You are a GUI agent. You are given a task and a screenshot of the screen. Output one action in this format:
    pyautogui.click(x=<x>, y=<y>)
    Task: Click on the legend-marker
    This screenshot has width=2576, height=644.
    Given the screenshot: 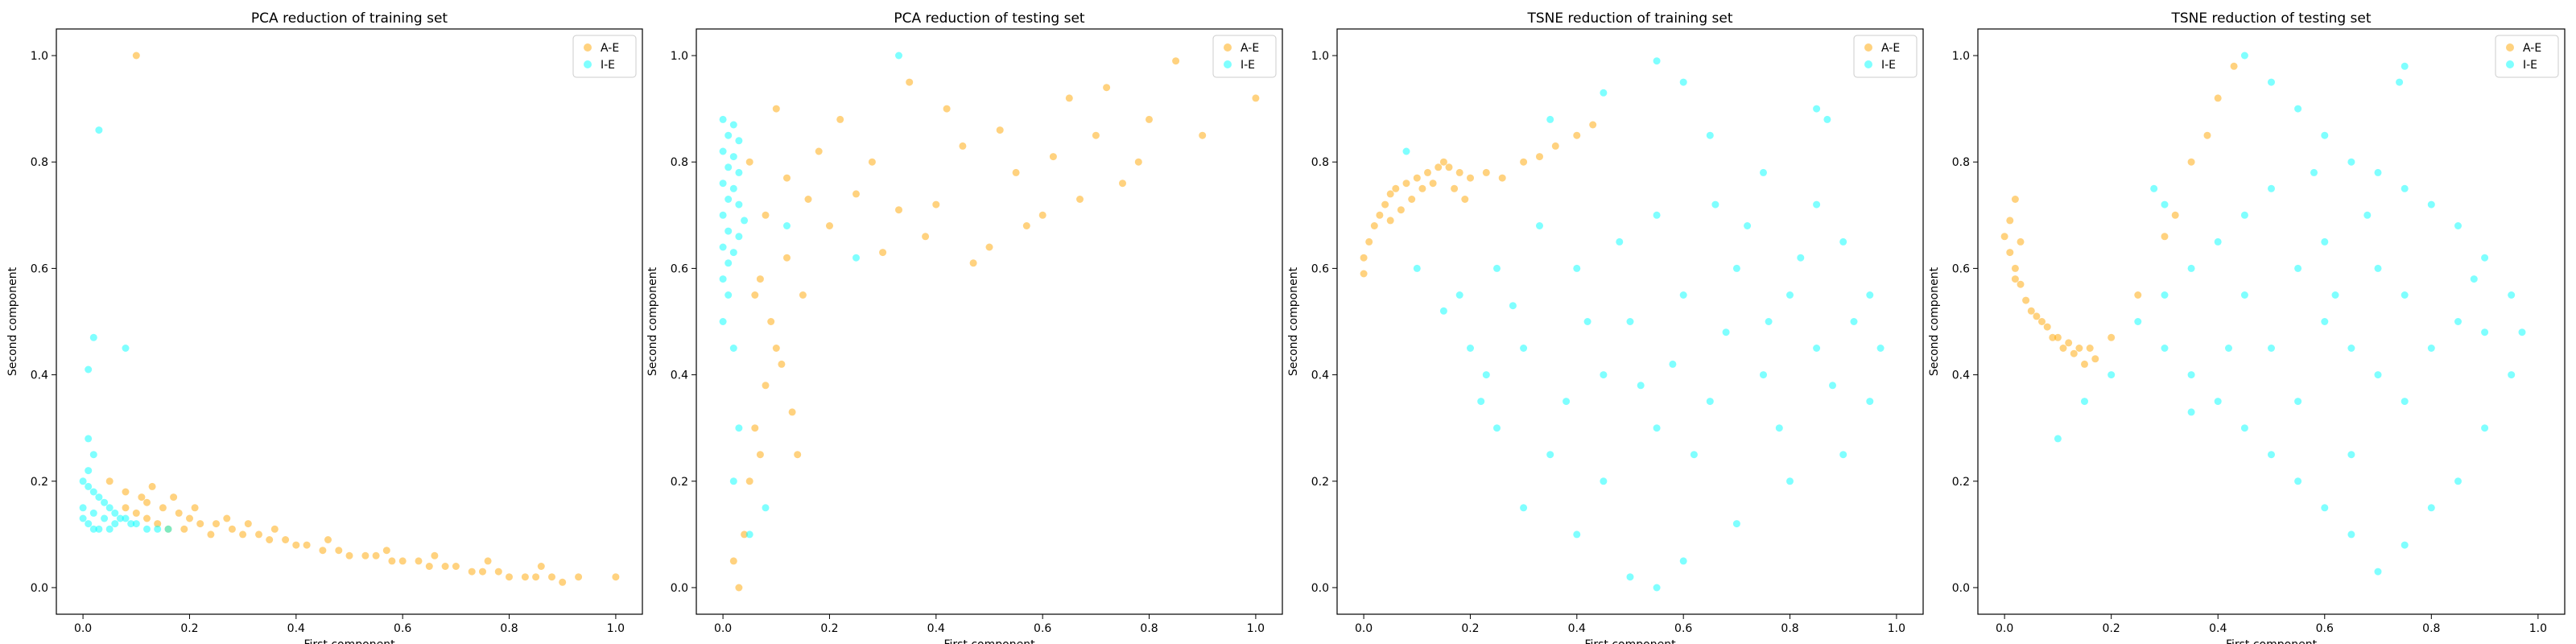 What is the action you would take?
    pyautogui.click(x=1868, y=47)
    